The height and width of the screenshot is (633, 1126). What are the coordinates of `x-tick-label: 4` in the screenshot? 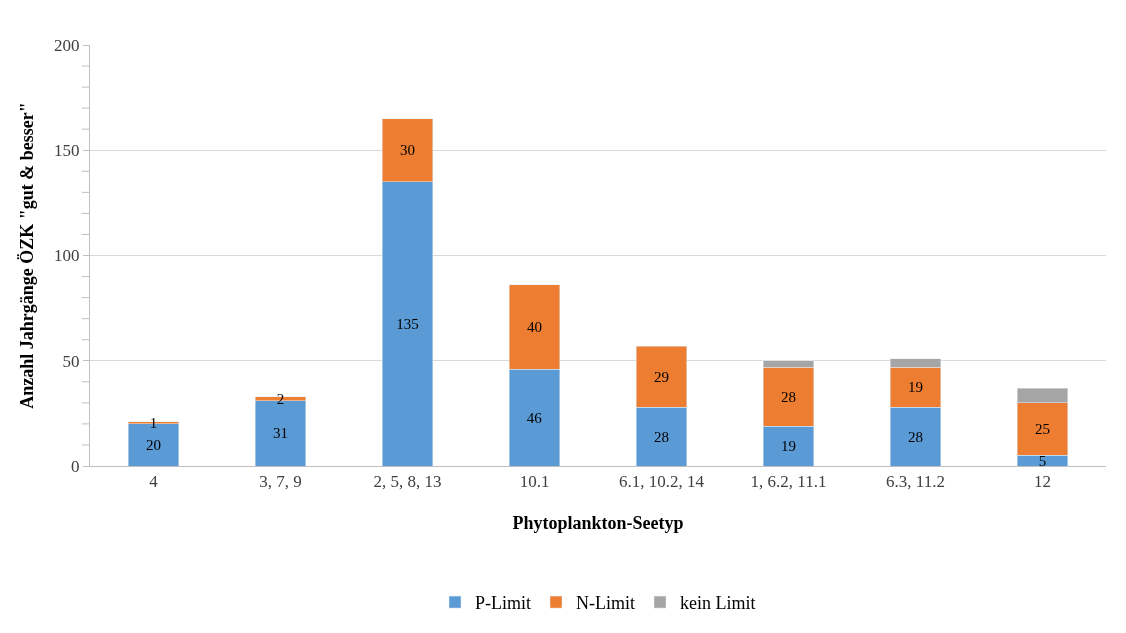 It's located at (154, 482).